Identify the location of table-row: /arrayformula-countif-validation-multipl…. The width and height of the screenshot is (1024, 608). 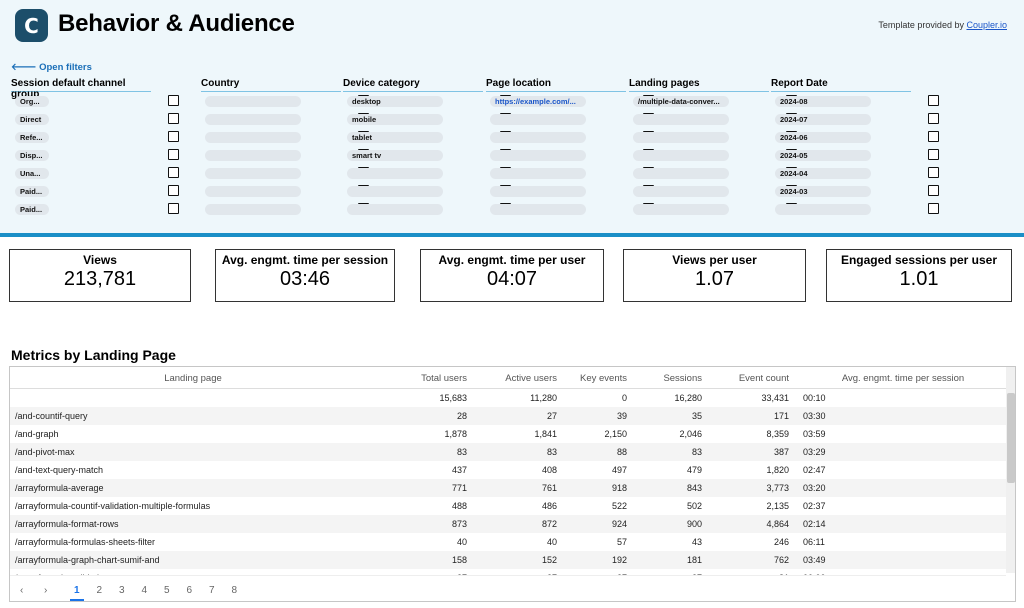
(508, 506).